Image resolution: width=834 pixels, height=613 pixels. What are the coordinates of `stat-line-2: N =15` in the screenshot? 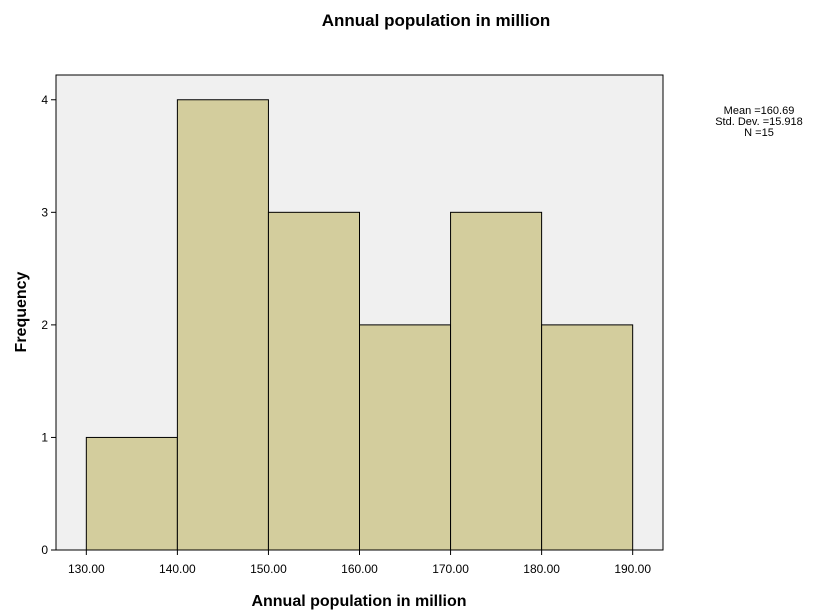 It's located at (759, 133).